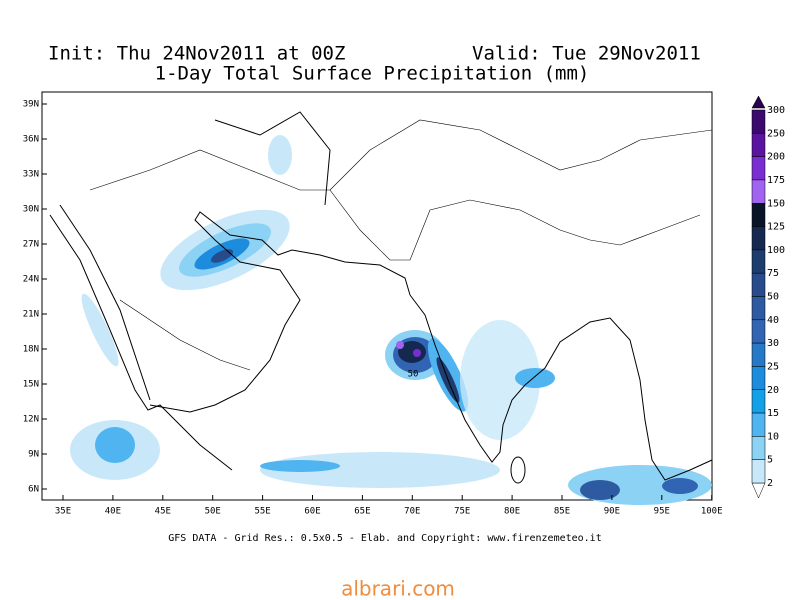  What do you see at coordinates (773, 390) in the screenshot?
I see `colorbar-label: 20` at bounding box center [773, 390].